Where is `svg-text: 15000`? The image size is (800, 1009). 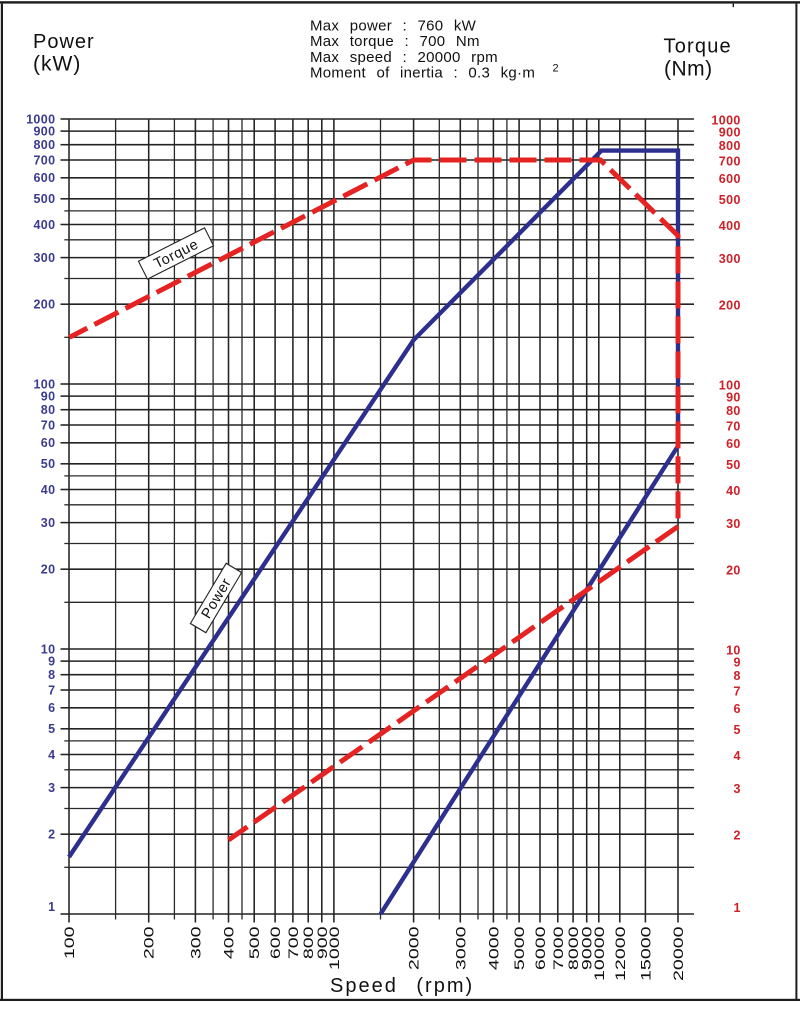
svg-text: 15000 is located at coordinates (646, 954).